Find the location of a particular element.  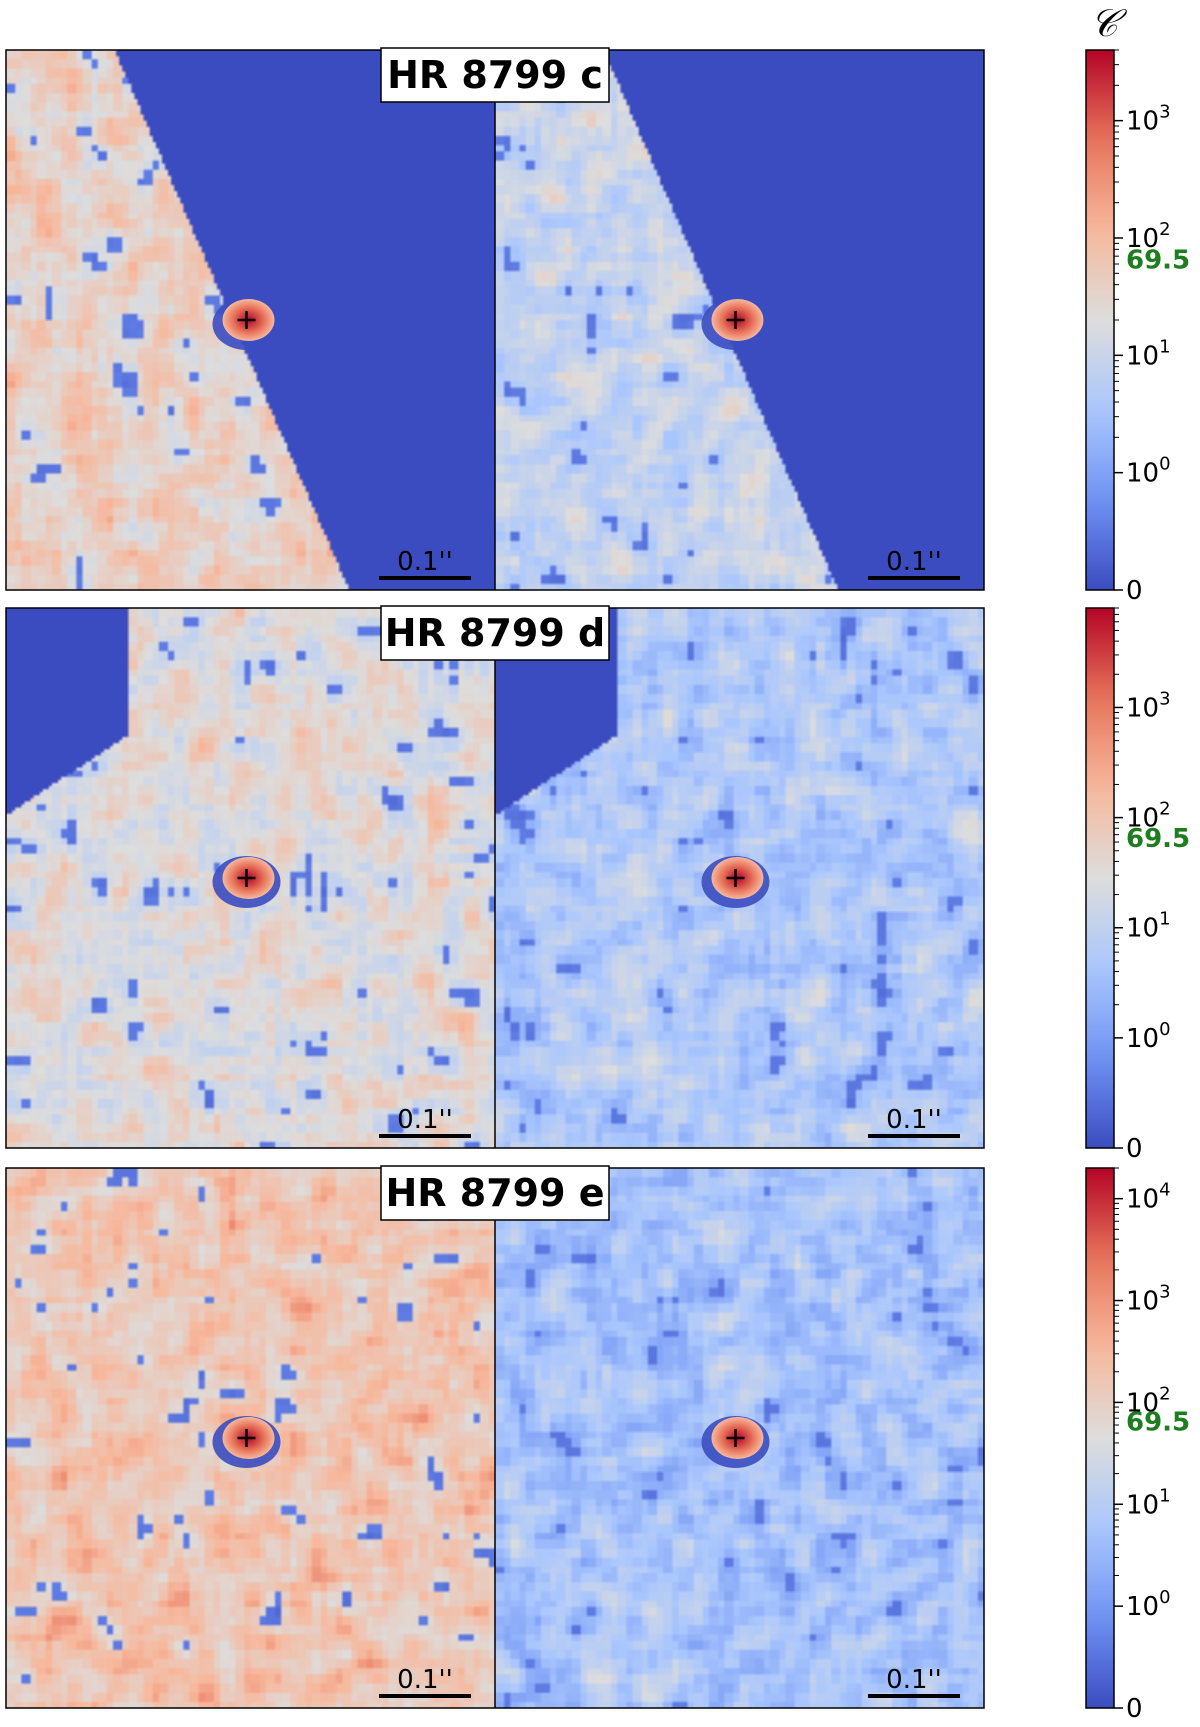

panel-title: HR 8799 c is located at coordinates (495, 75).